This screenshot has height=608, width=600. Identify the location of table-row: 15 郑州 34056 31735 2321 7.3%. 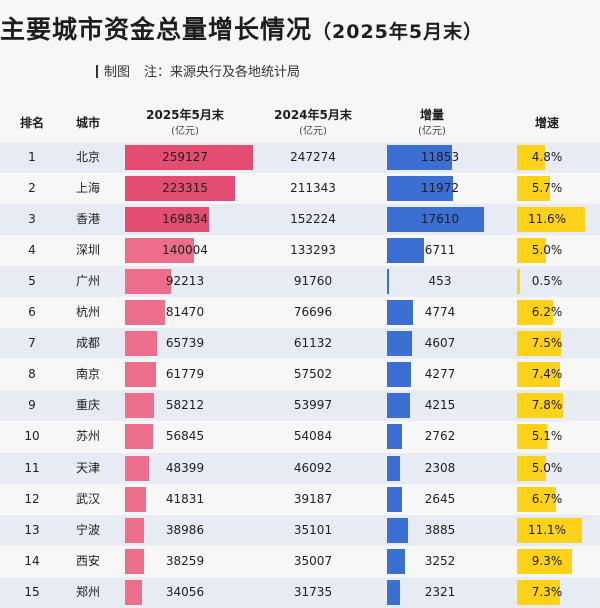
(300, 592).